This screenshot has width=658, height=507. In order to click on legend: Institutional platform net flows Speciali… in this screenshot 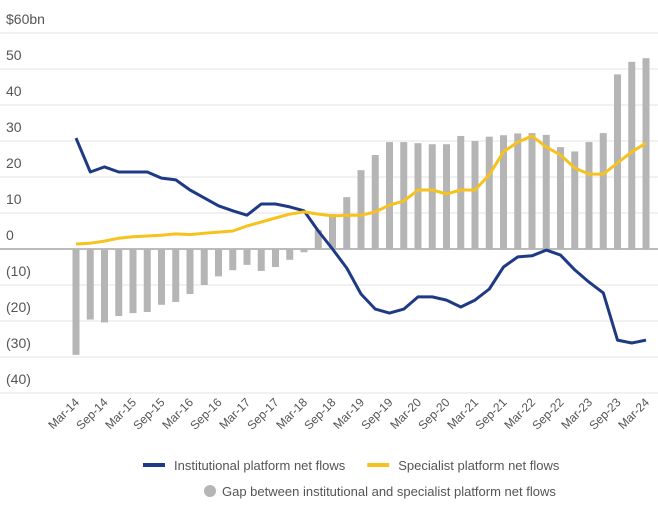, I will do `click(351, 478)`.